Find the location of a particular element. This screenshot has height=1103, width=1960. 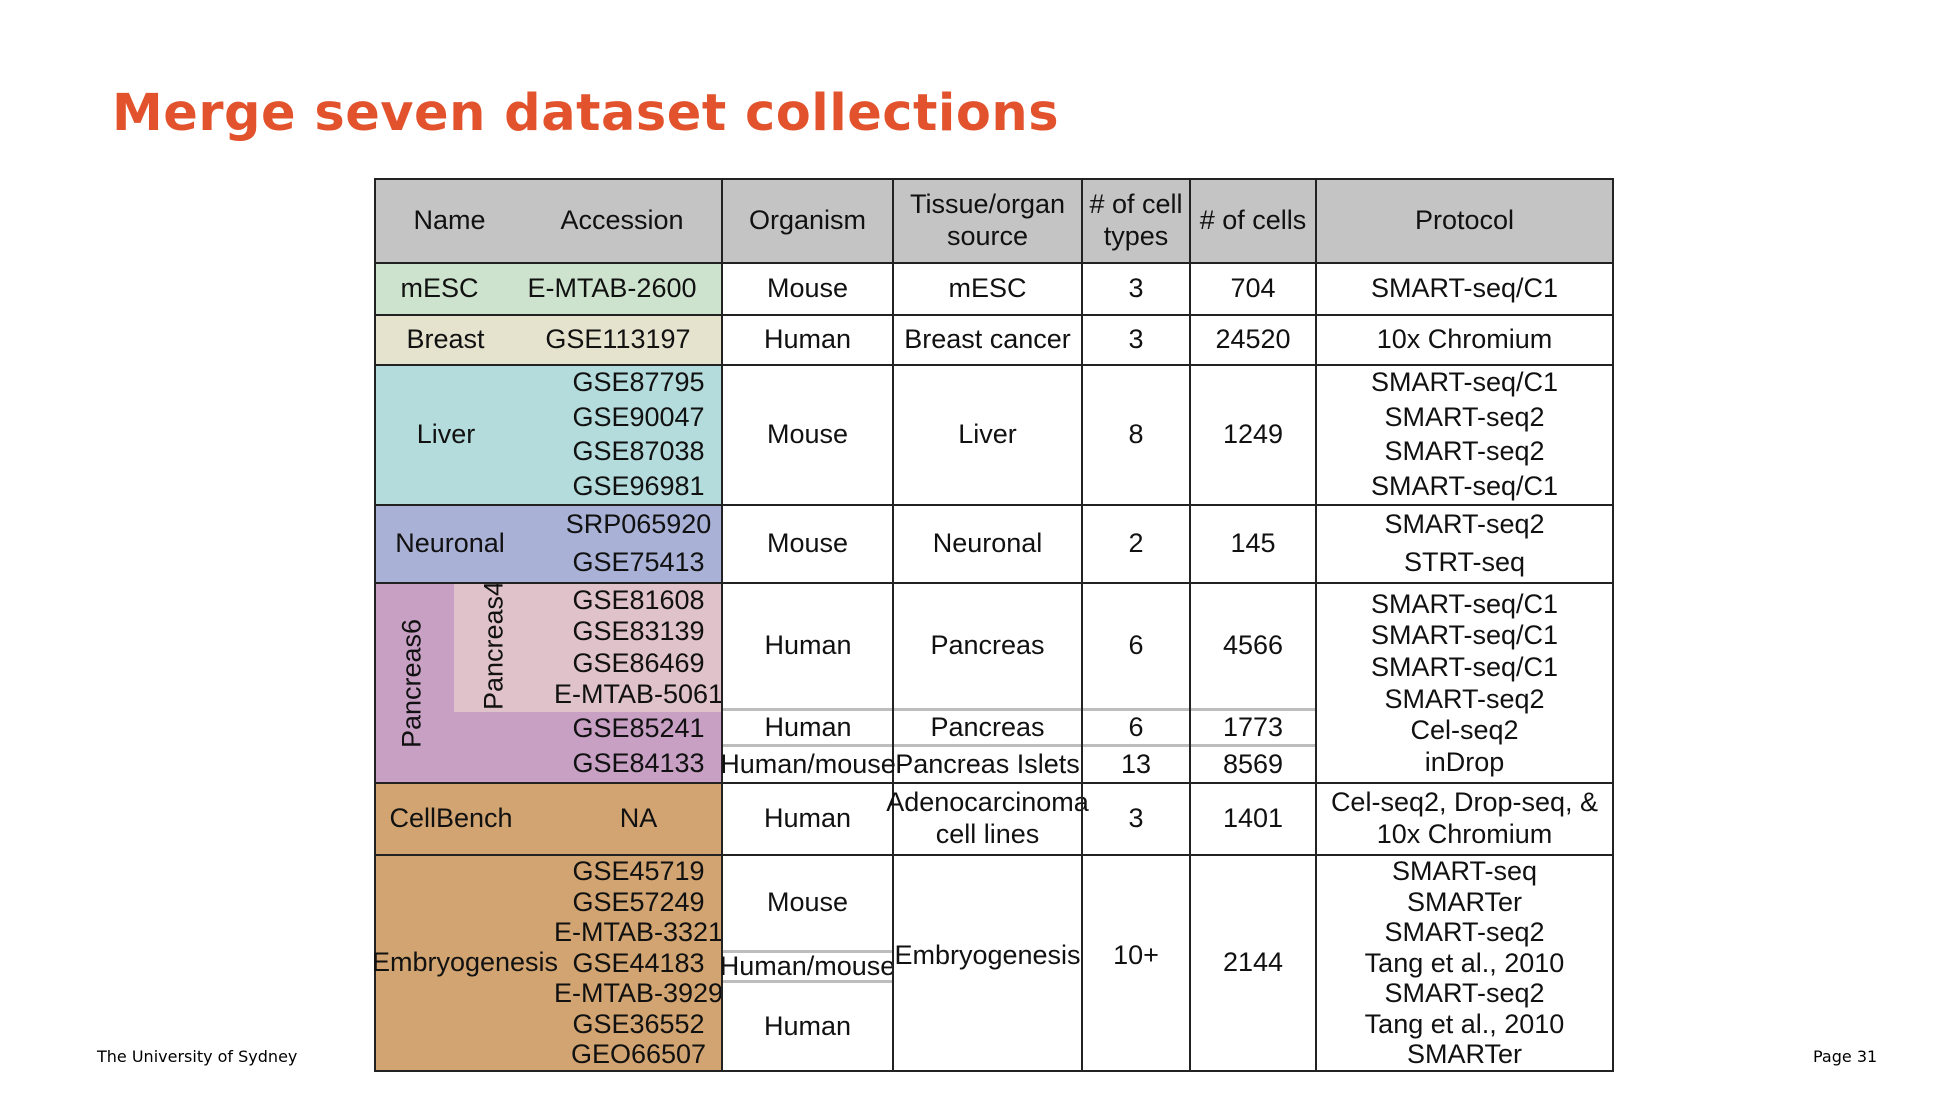

breast-accession: GSE113197 is located at coordinates (618, 339).